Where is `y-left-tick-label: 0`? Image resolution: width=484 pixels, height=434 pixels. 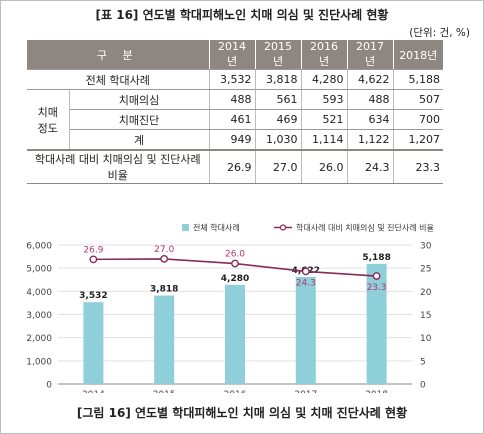
y-left-tick-label: 0 is located at coordinates (49, 386).